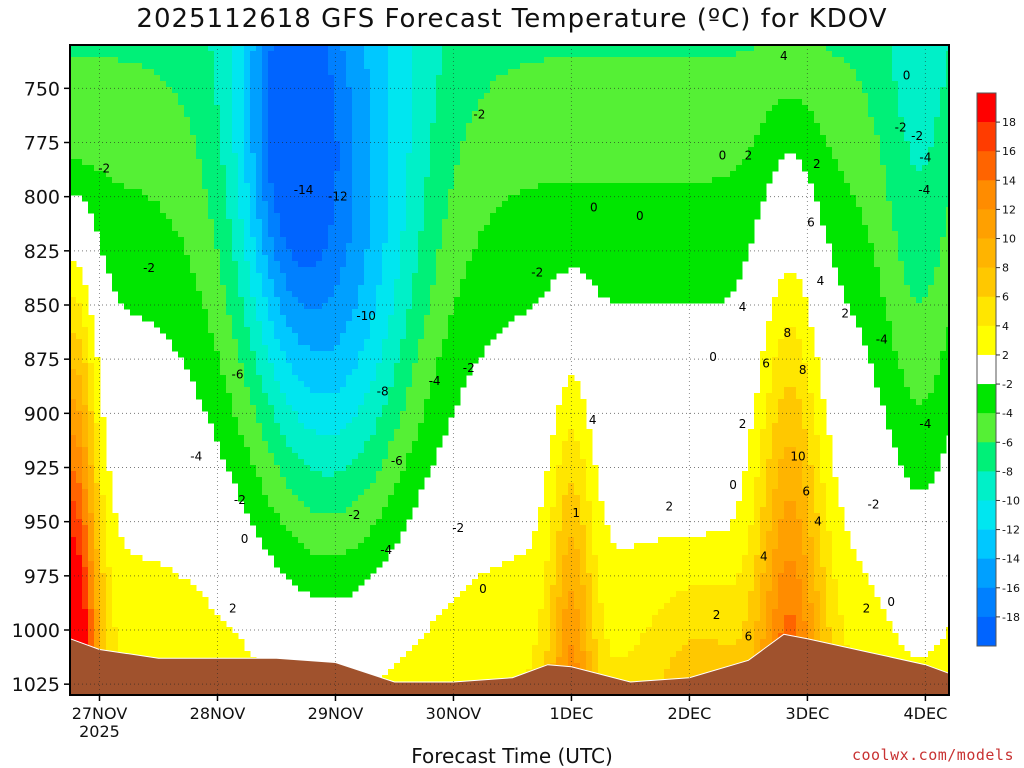  I want to click on colorbar-frame, so click(986, 369).